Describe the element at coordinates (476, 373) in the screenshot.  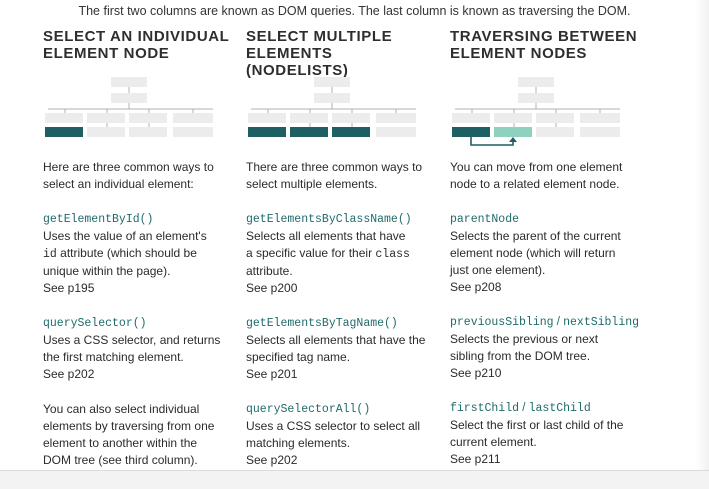
I see `page-reference: See p210` at that location.